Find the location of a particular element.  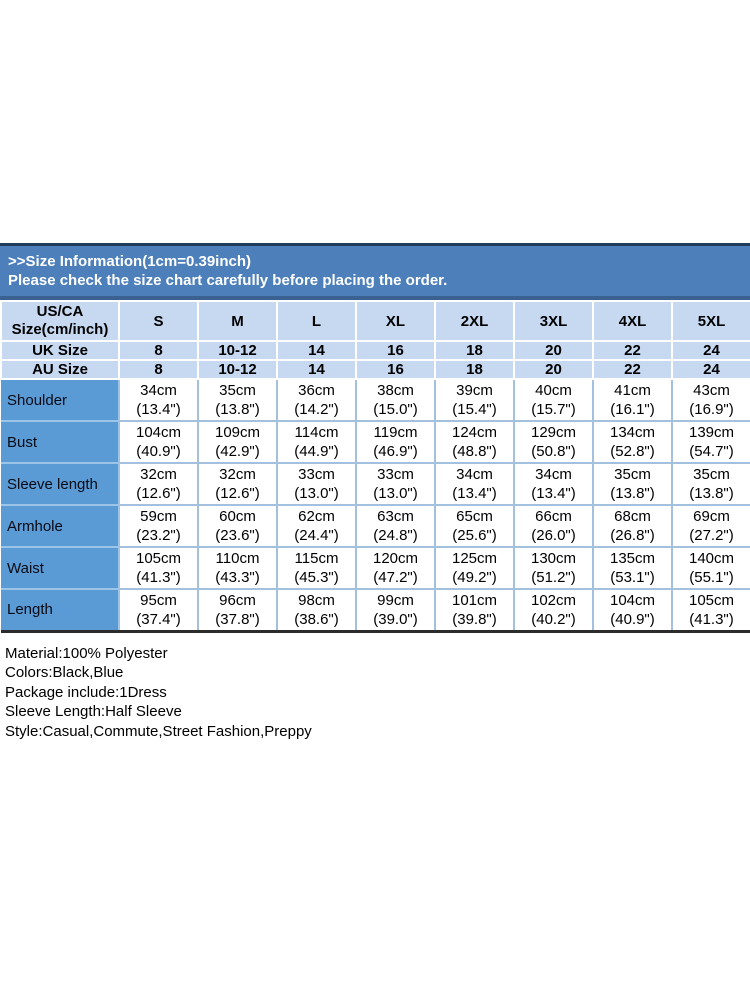

region-size-value-cell: 16 is located at coordinates (395, 369).